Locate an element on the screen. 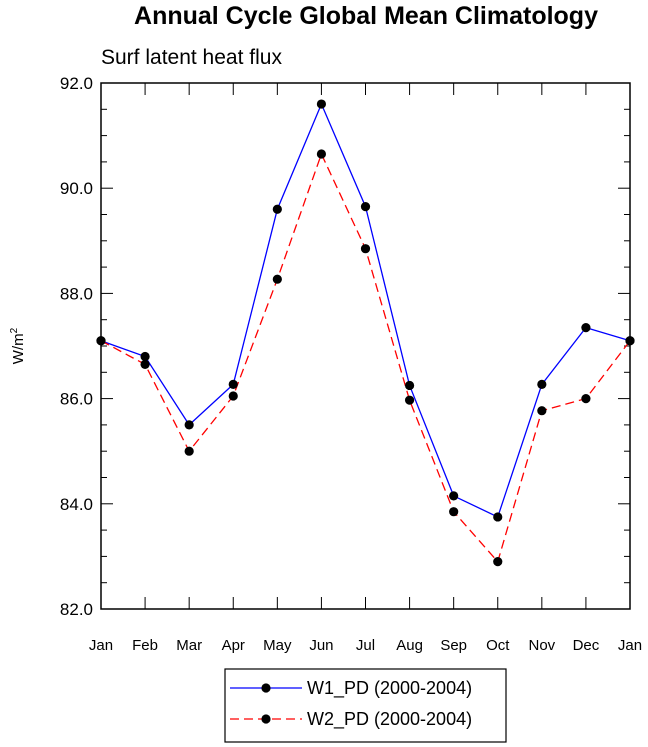  y-tick-labels: 82.0 84.0 86.0 88.0 90.0 92.0 is located at coordinates (76, 346).